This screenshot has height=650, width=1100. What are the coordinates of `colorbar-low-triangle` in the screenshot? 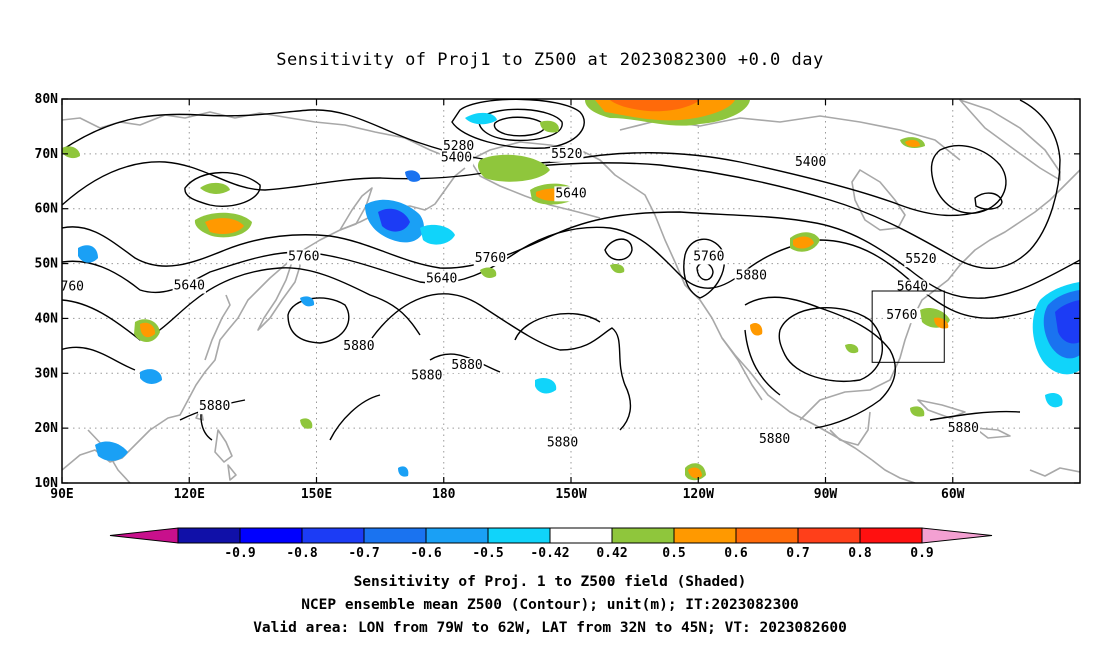 It's located at (144, 535).